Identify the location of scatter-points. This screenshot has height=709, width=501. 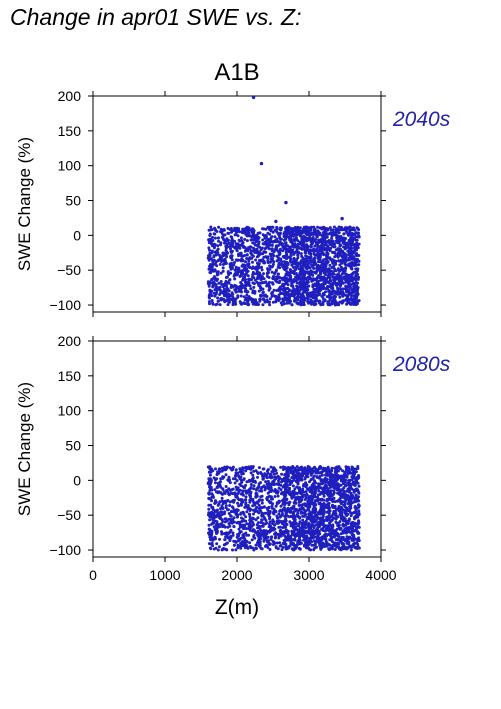
(283, 508).